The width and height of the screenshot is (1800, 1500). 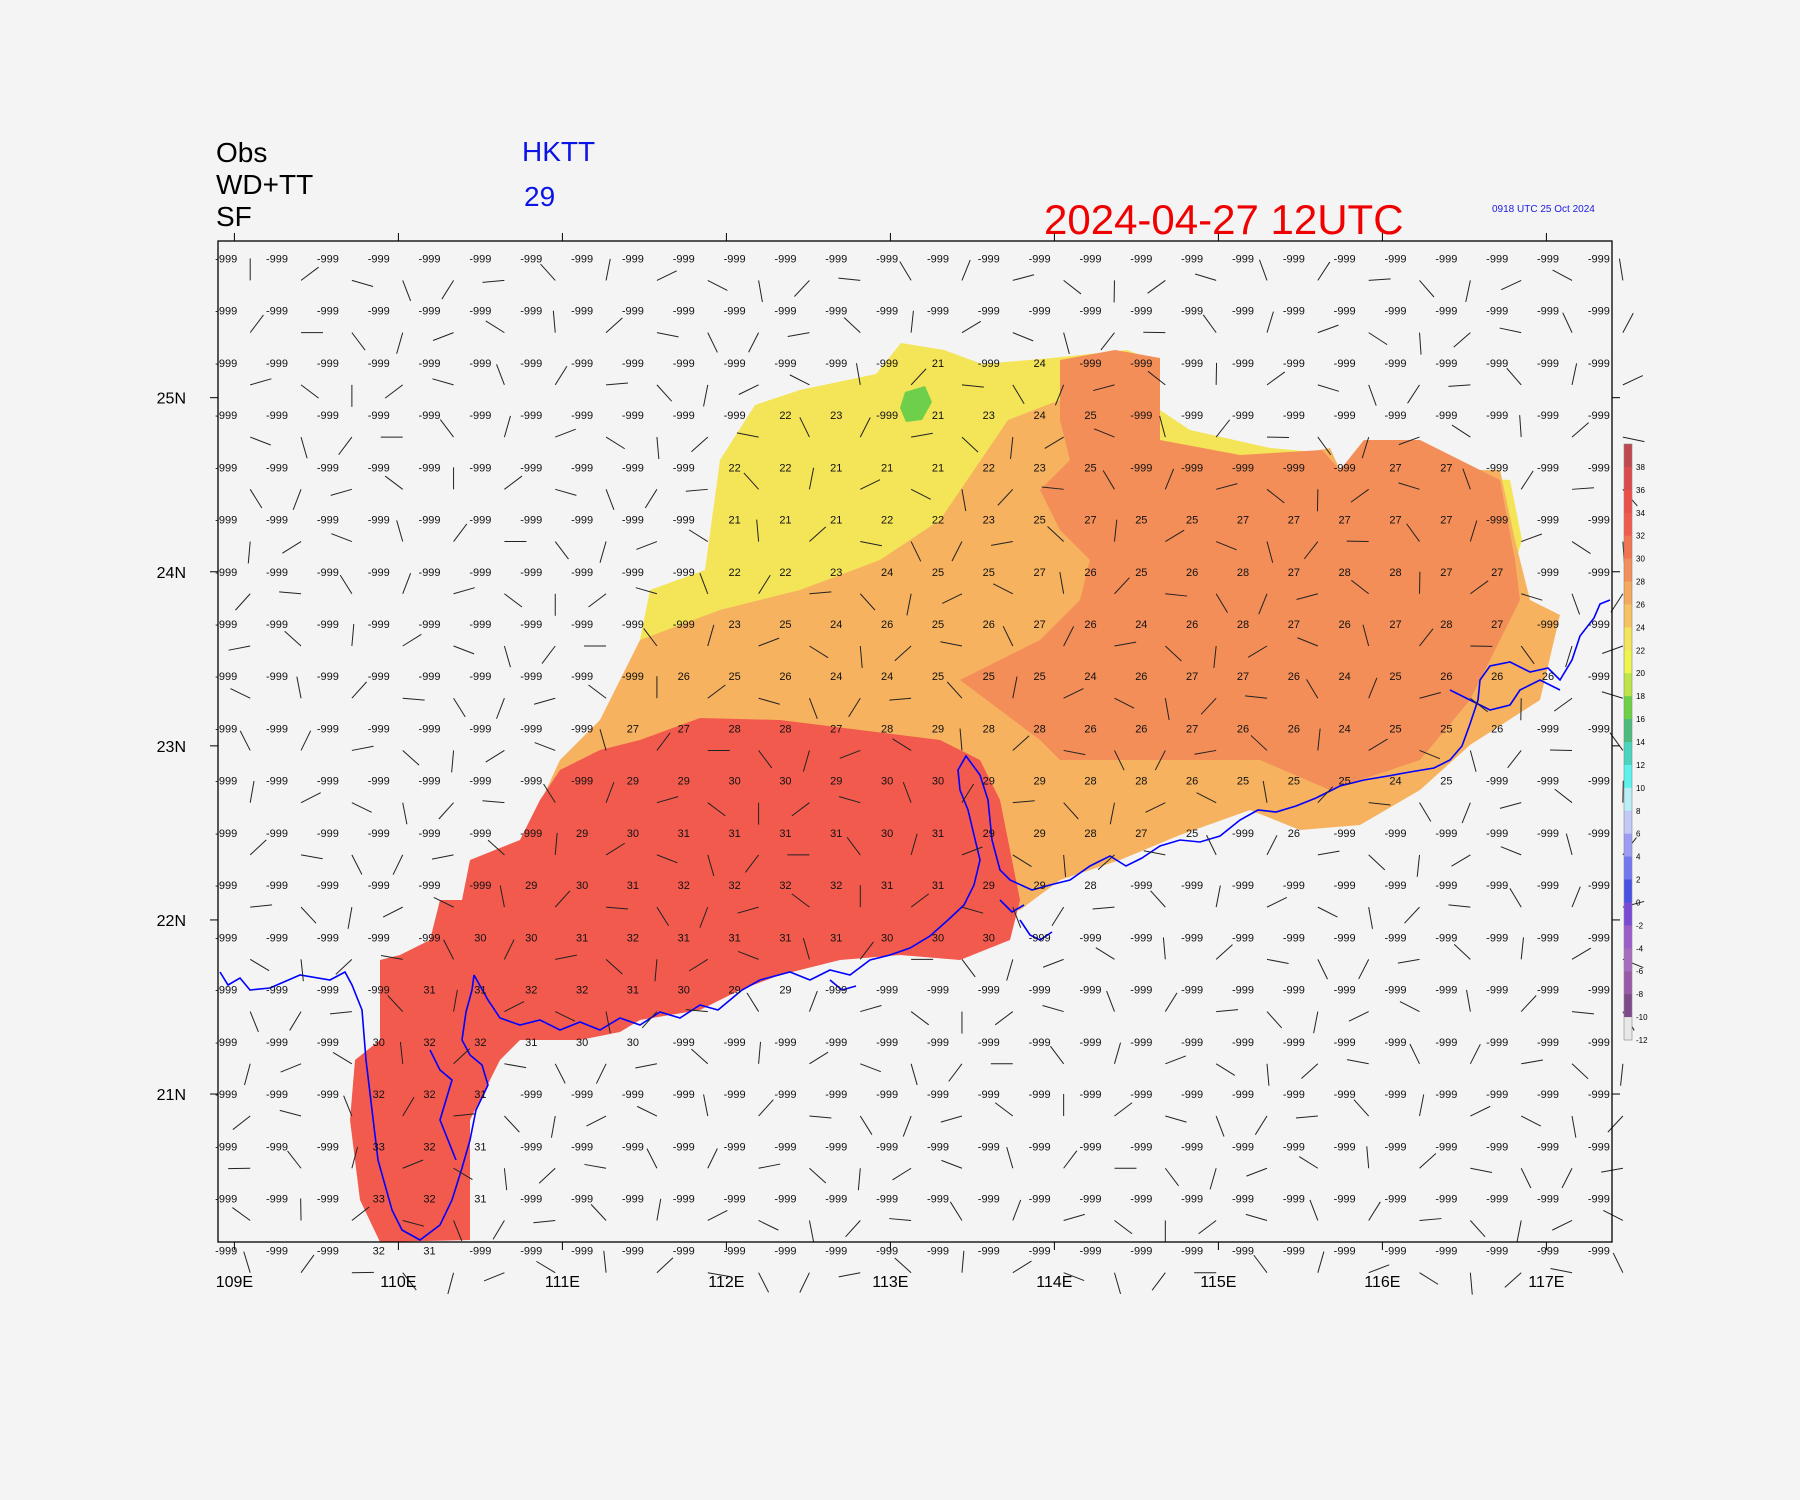 What do you see at coordinates (1243, 573) in the screenshot?
I see `station-temperature: 28` at bounding box center [1243, 573].